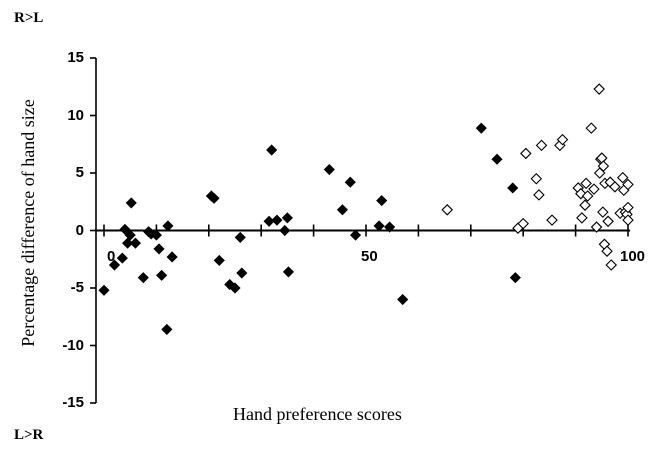  What do you see at coordinates (29, 18) in the screenshot?
I see `corner-label-top: R>L` at bounding box center [29, 18].